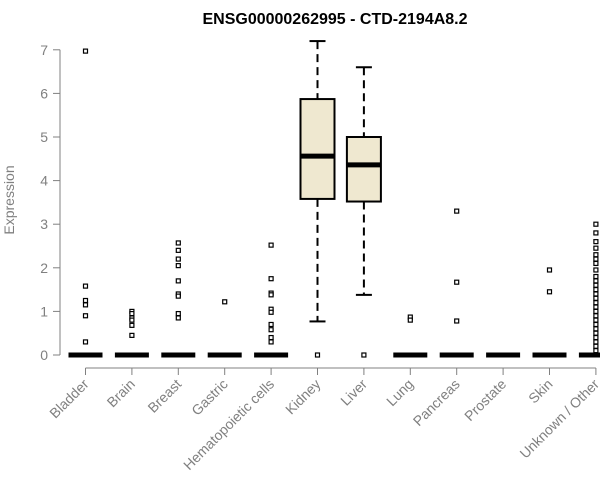 Image resolution: width=600 pixels, height=500 pixels. Describe the element at coordinates (209, 397) in the screenshot. I see `x-tick-label: Gastric` at that location.